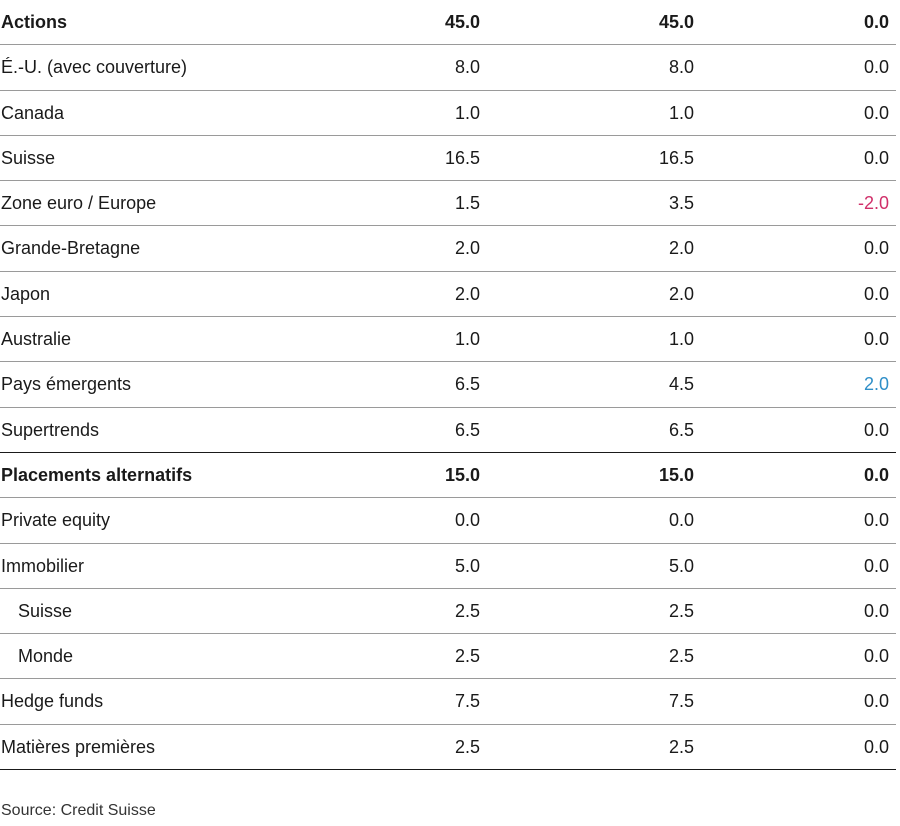 The image size is (900, 826). What do you see at coordinates (448, 68) in the screenshot?
I see `table-row: É.-U. (avec couverture) 8.0 8.0 0.0` at bounding box center [448, 68].